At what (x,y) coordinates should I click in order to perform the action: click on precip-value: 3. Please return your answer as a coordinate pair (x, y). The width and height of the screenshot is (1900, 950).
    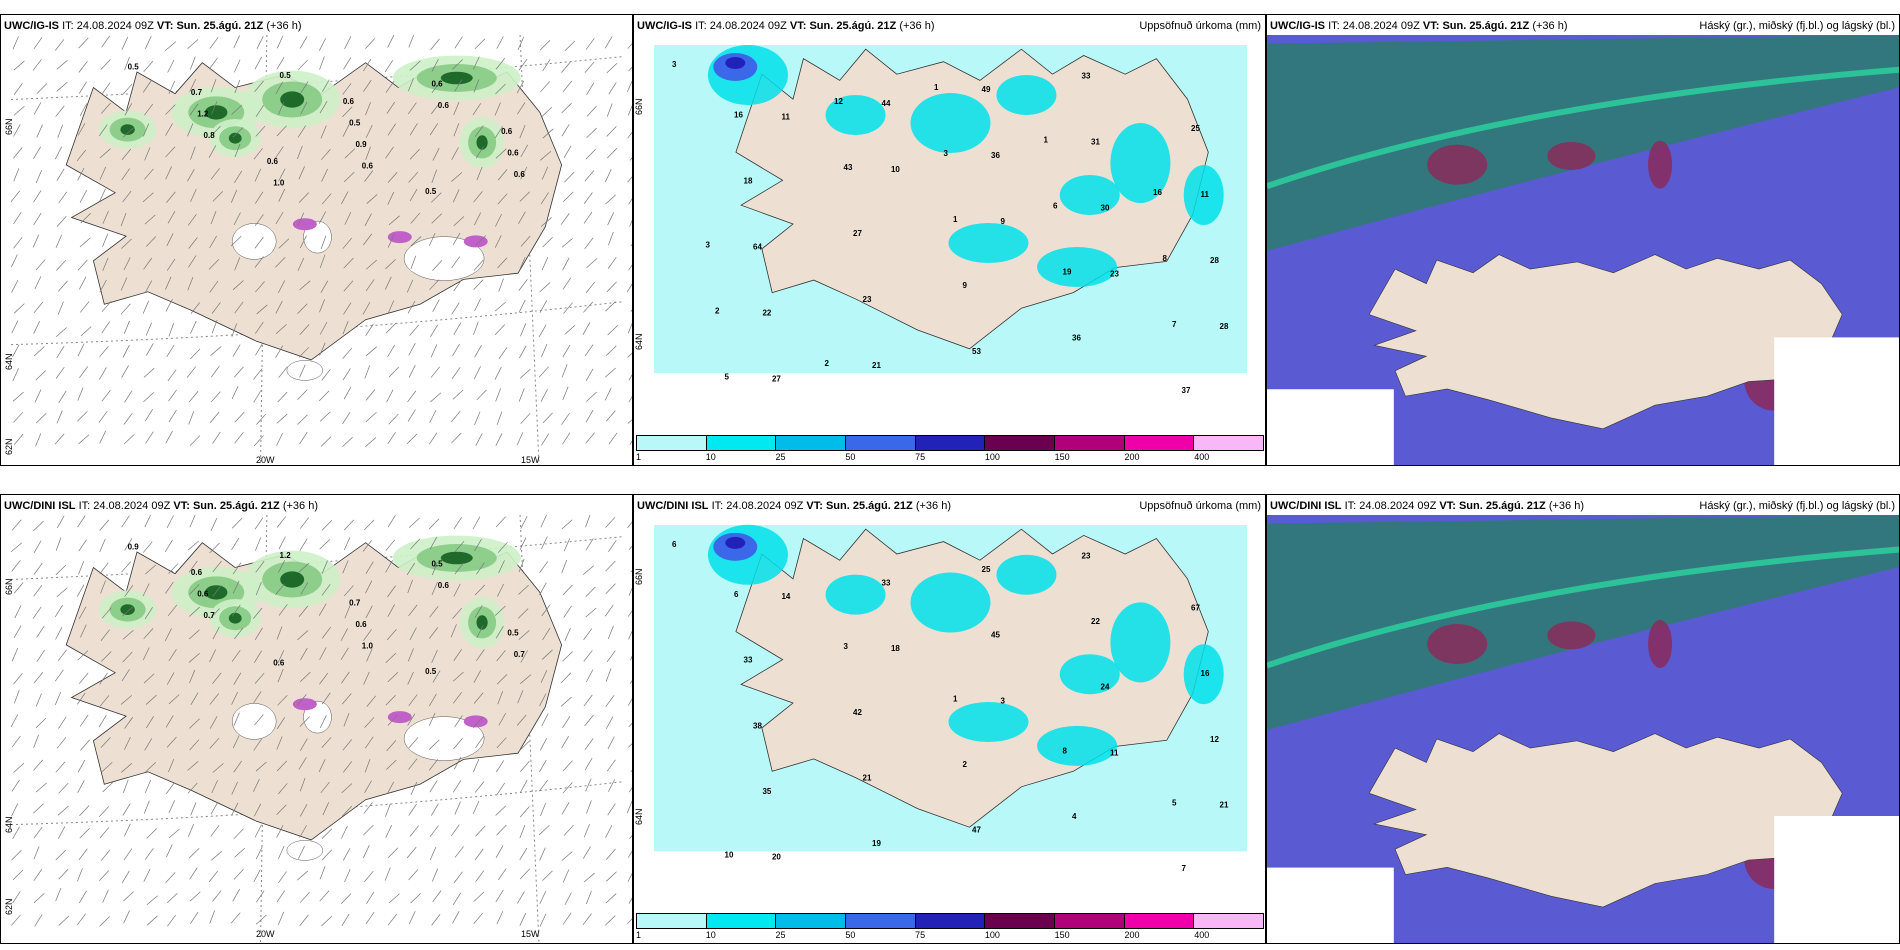
    Looking at the image, I should click on (946, 153).